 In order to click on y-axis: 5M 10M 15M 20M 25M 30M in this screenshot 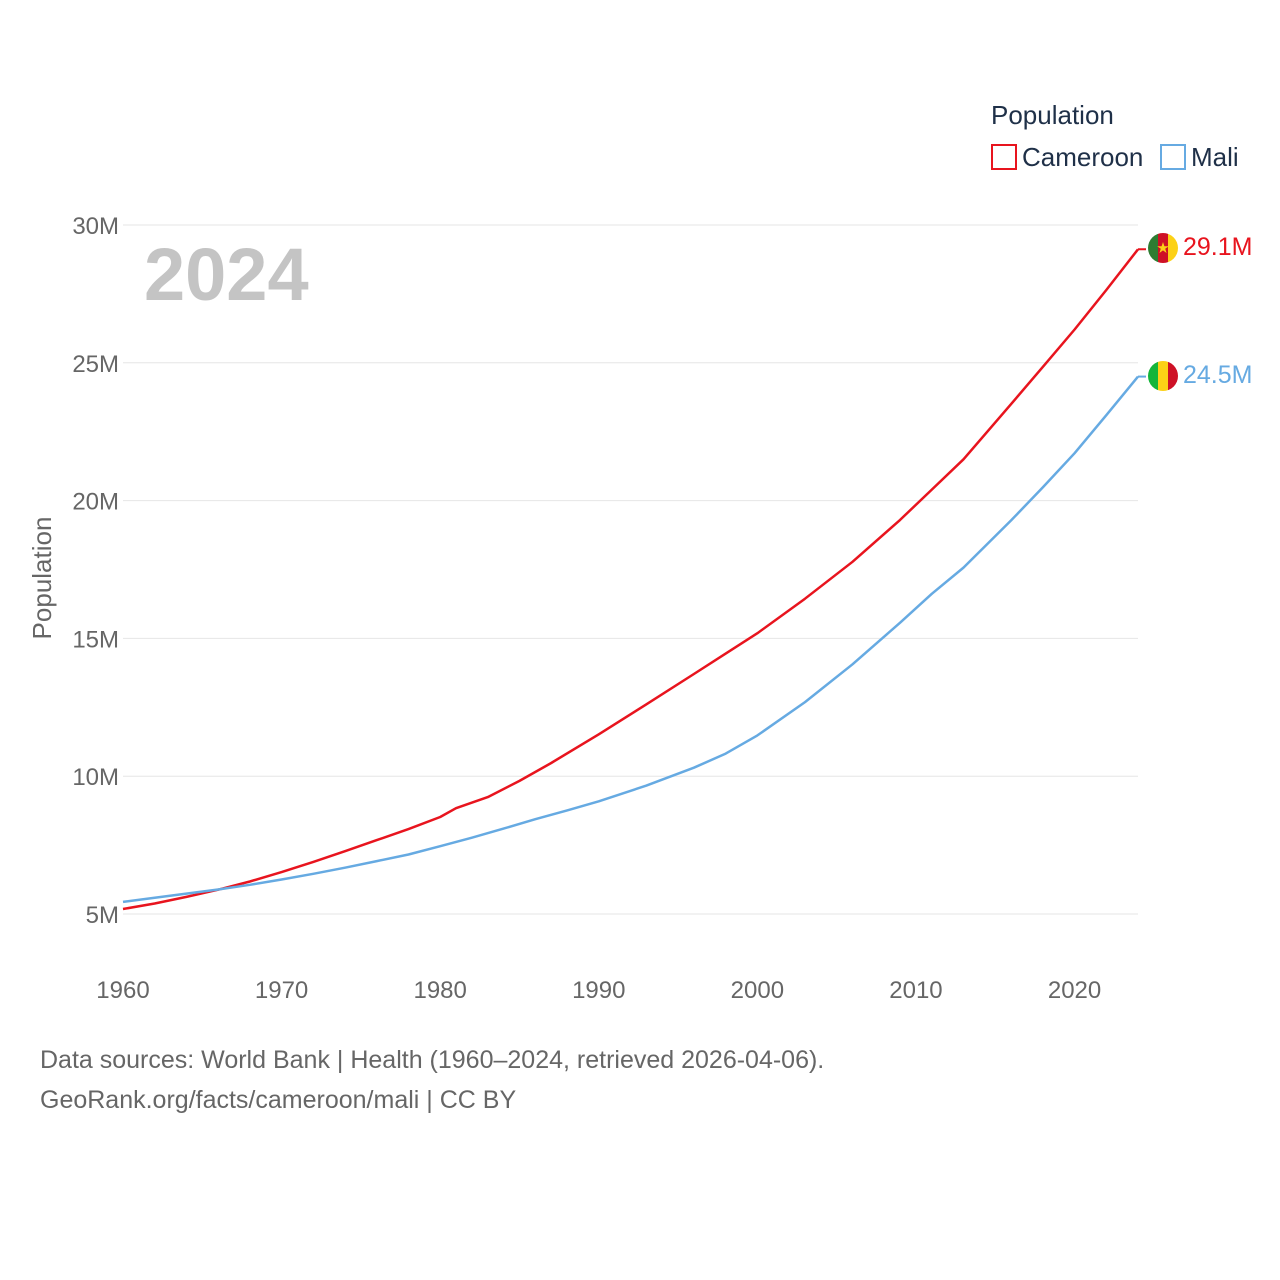, I will do `click(95, 571)`.